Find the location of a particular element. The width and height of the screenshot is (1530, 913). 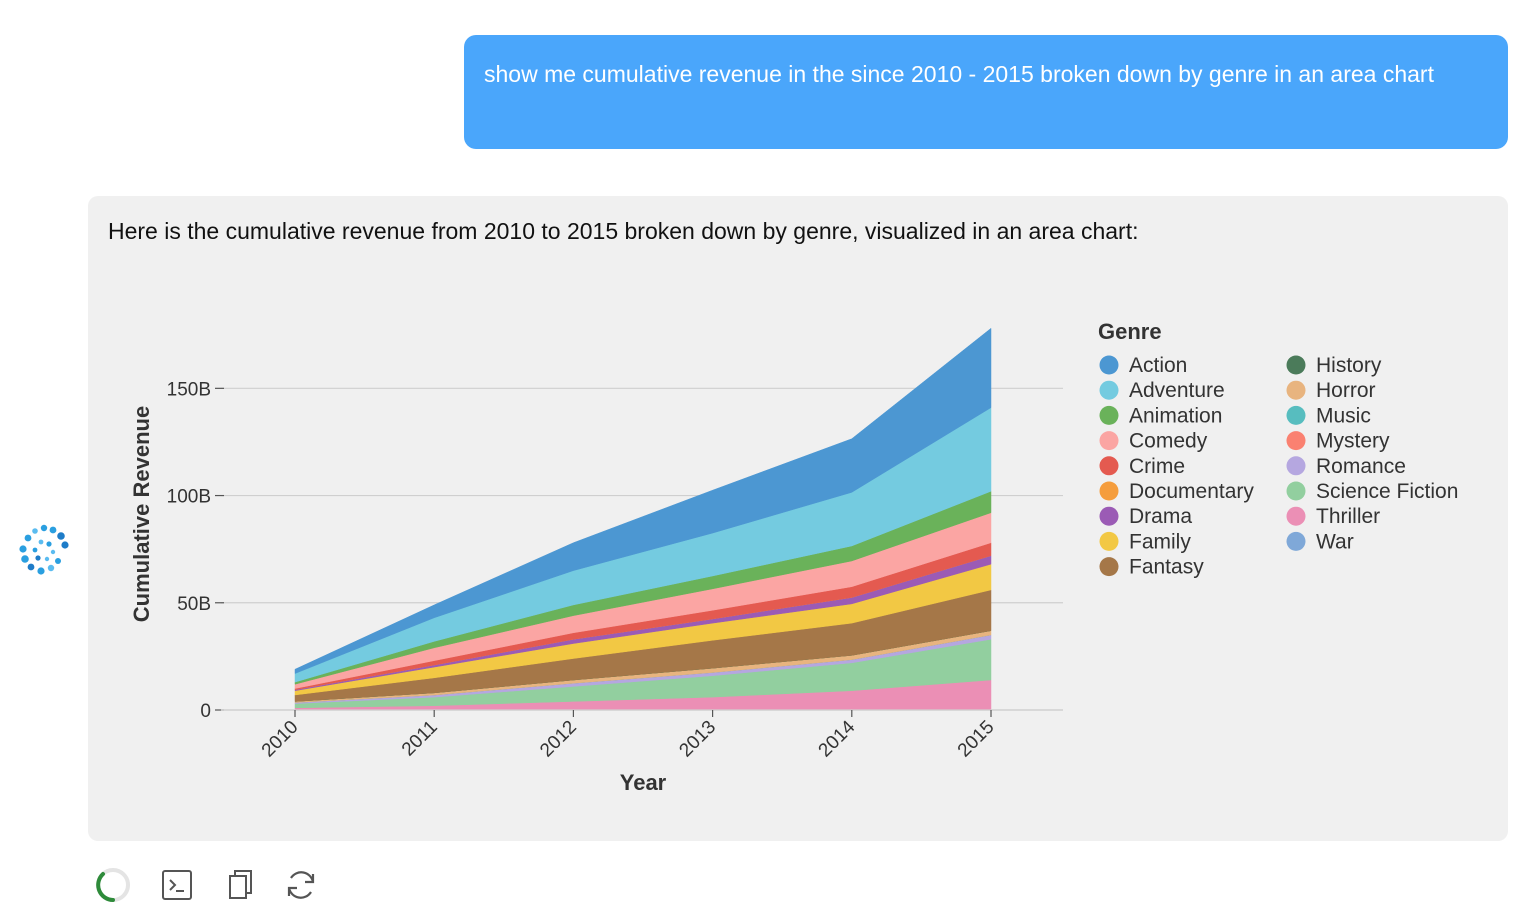

y-axis-title: Cumulative Revenue is located at coordinates (141, 514).